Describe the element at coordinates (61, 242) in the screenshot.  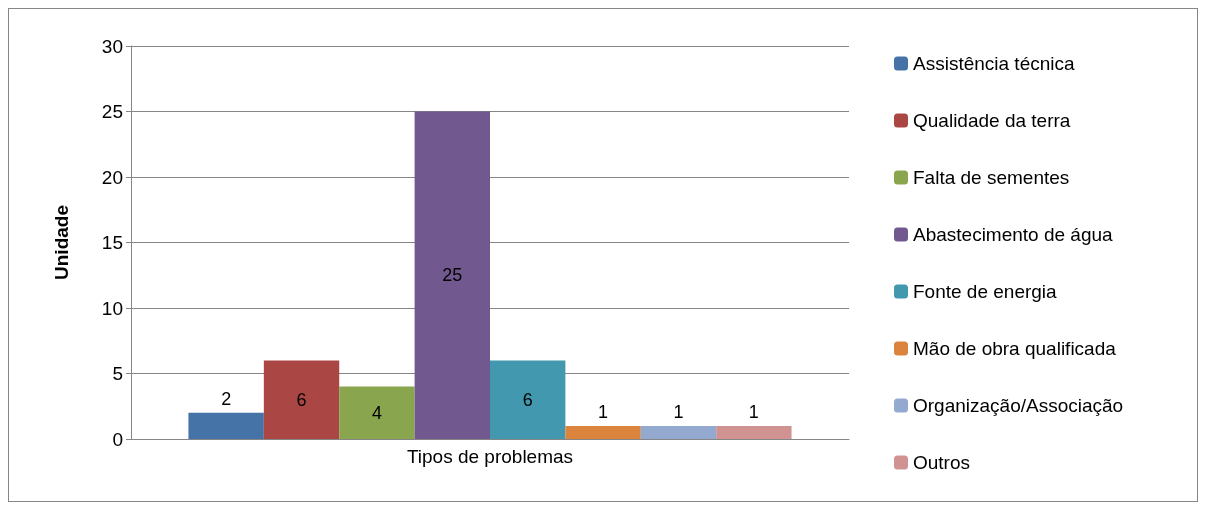
I see `y-axis-title: Unidade` at that location.